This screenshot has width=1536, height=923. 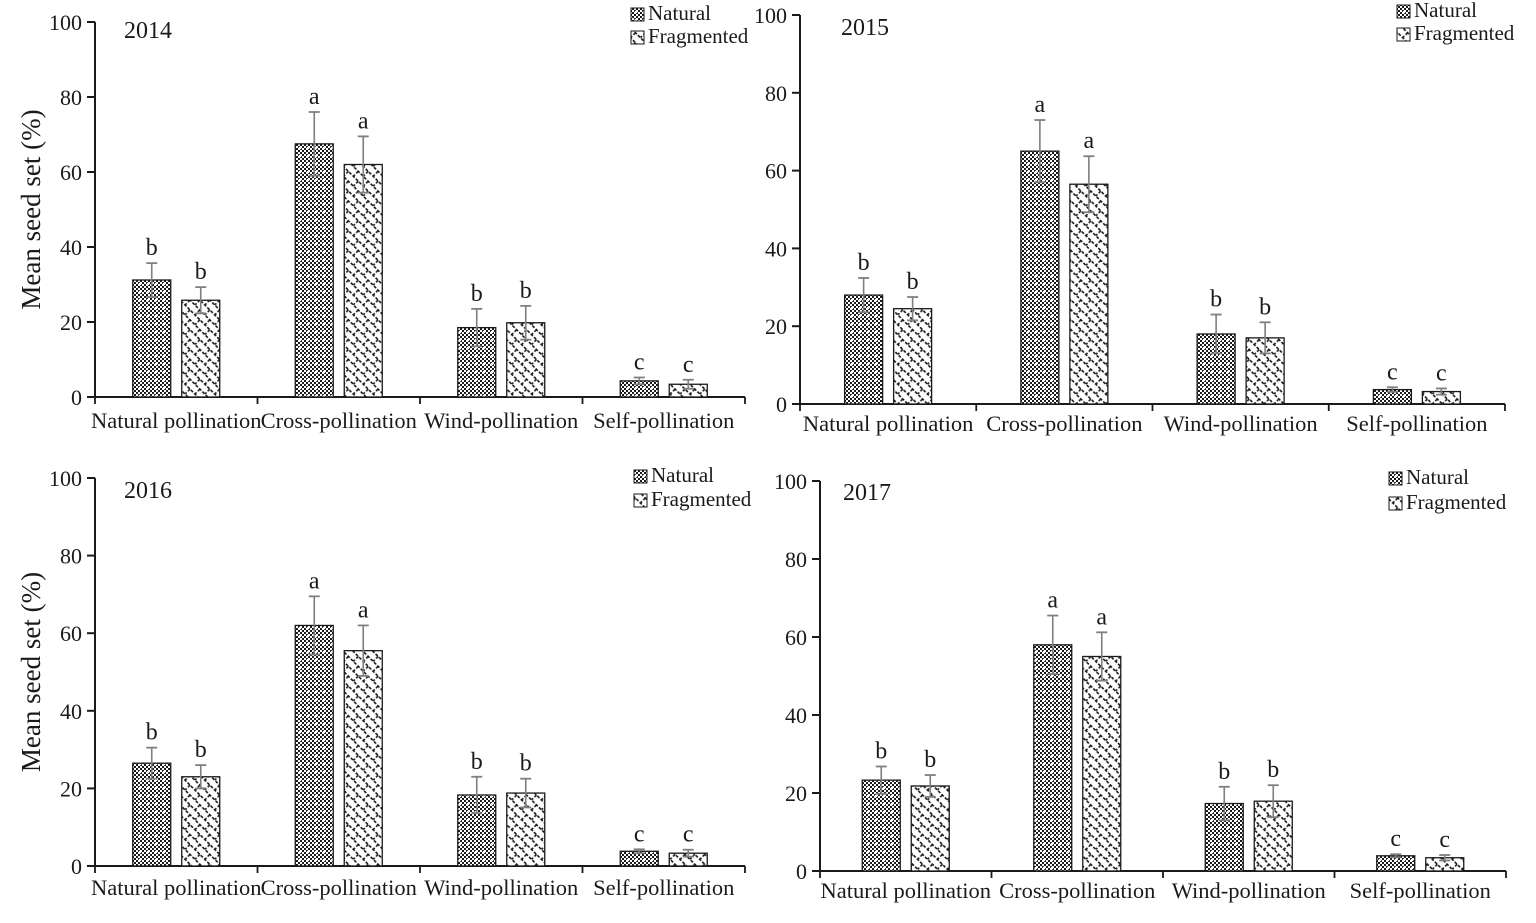 What do you see at coordinates (867, 493) in the screenshot?
I see `panel-year-label: 2017` at bounding box center [867, 493].